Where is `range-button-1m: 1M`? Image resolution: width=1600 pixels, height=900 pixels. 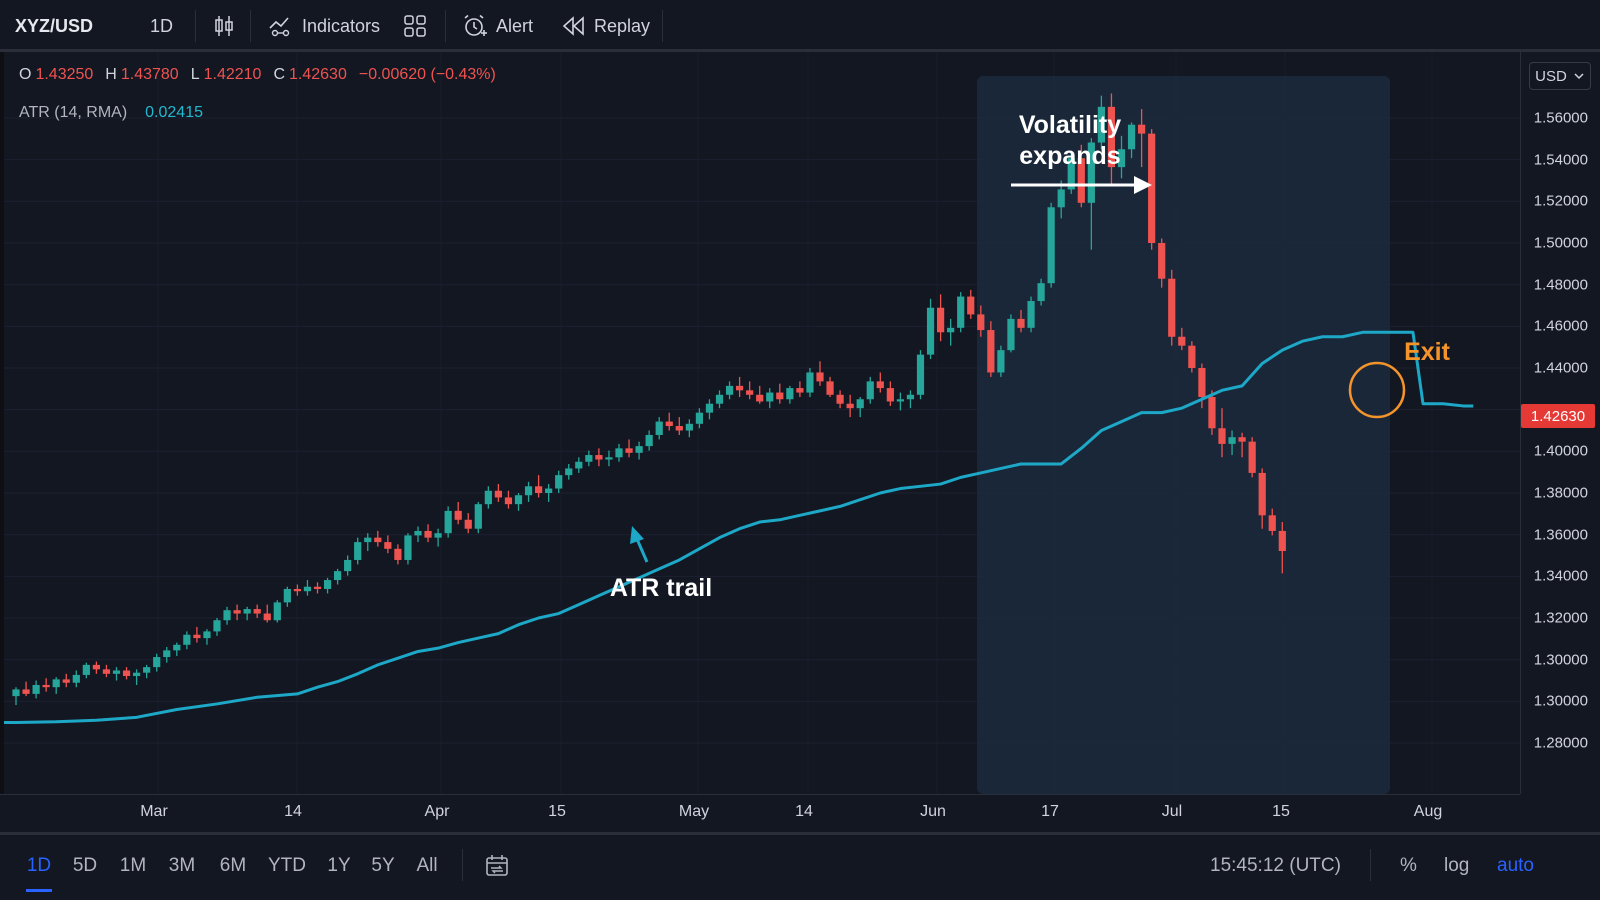 range-button-1m: 1M is located at coordinates (133, 865).